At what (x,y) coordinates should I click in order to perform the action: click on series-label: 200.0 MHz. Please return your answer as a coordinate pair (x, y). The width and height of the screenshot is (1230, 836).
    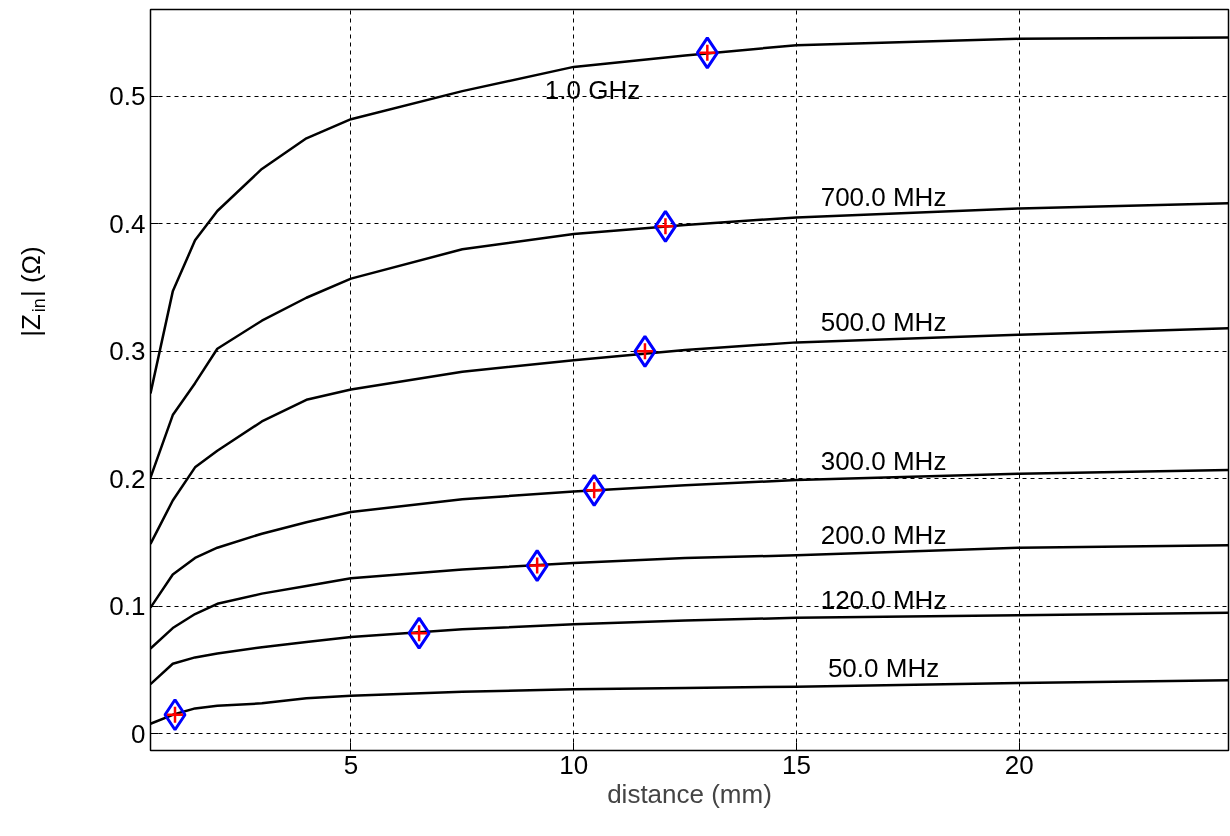
    Looking at the image, I should click on (883, 535).